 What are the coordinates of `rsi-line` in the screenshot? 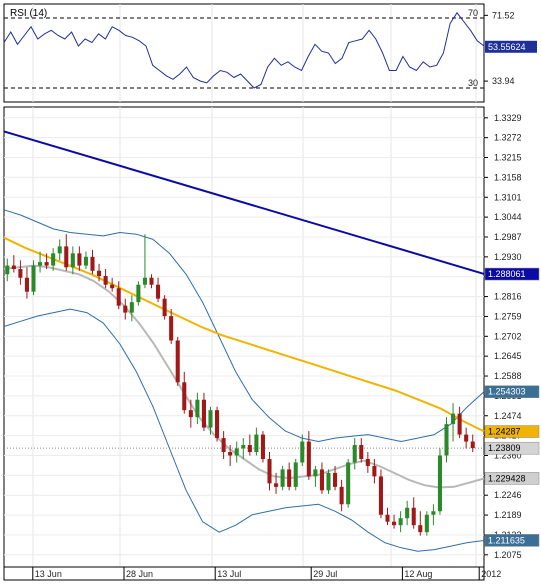 It's located at (244, 50).